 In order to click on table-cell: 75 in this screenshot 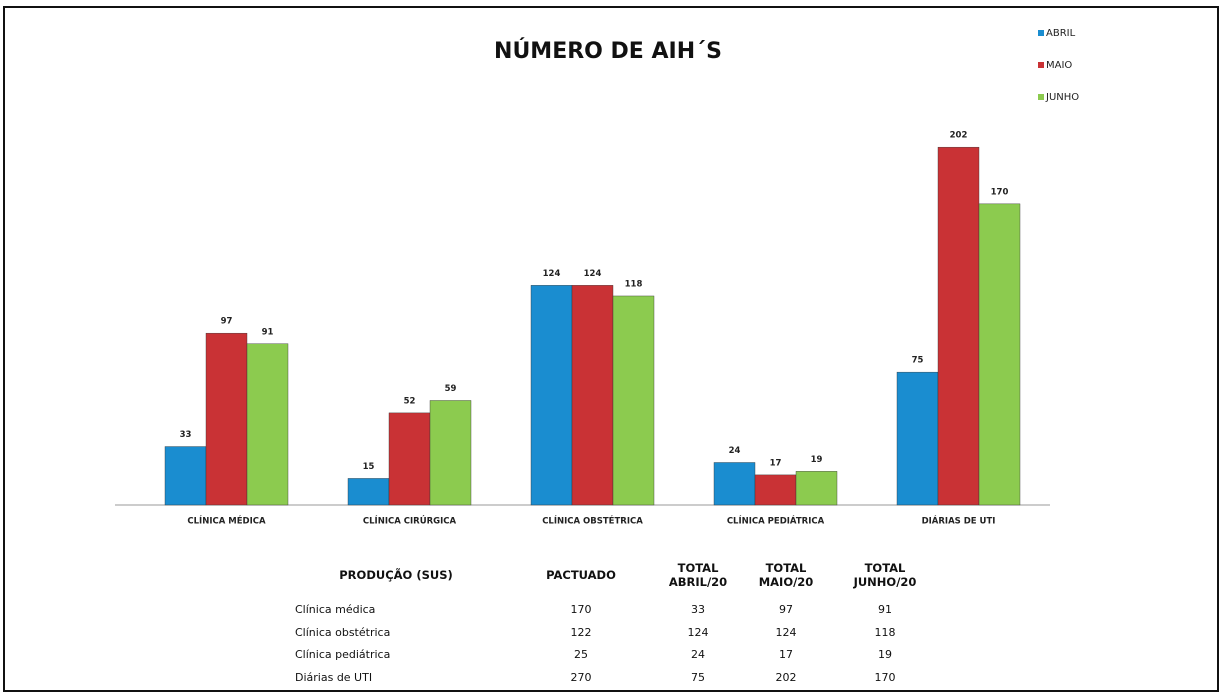, I will do `click(698, 677)`.